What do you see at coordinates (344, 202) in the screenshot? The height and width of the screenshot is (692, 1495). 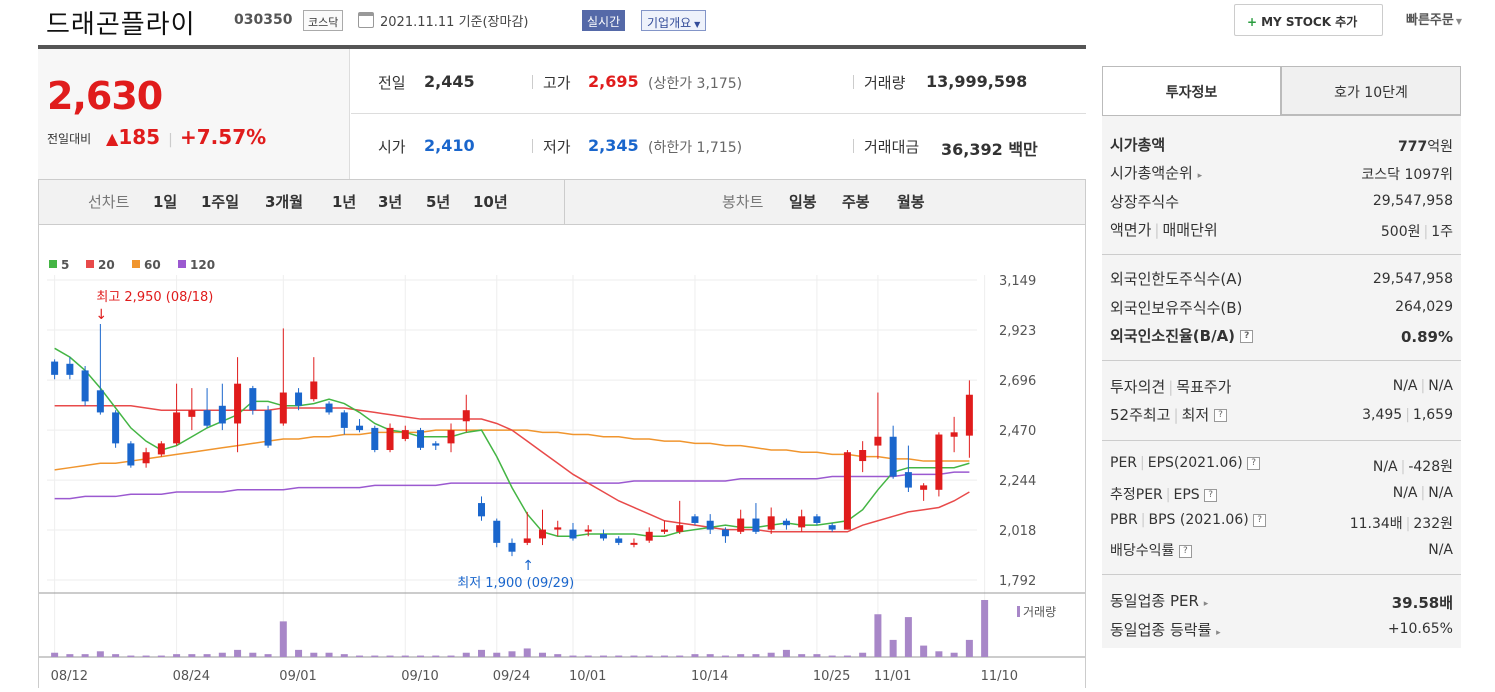 I see `period-1y: 1년` at bounding box center [344, 202].